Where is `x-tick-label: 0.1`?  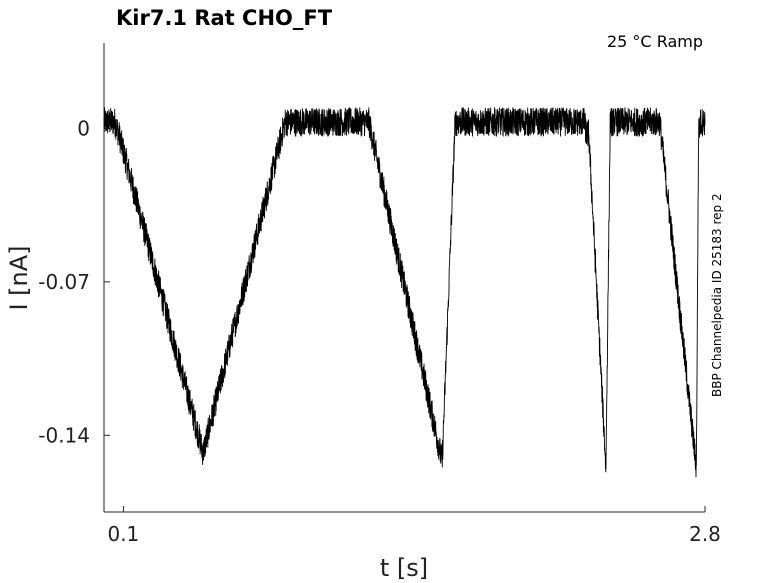
x-tick-label: 0.1 is located at coordinates (123, 534).